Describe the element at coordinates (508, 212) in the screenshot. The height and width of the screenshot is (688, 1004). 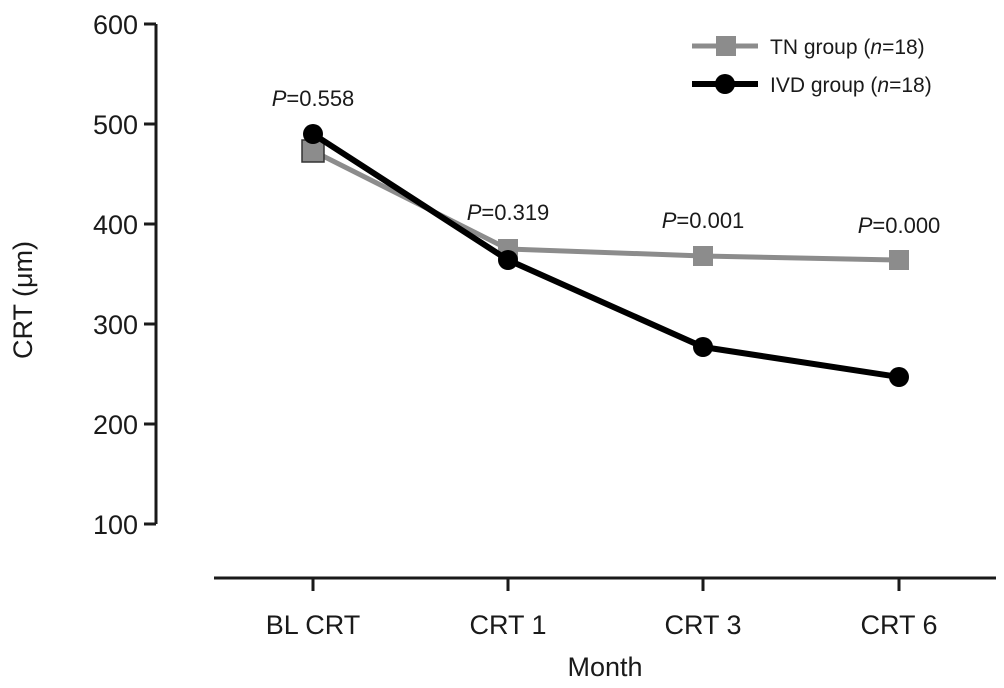
I see `p-value-label: P=0.319` at that location.